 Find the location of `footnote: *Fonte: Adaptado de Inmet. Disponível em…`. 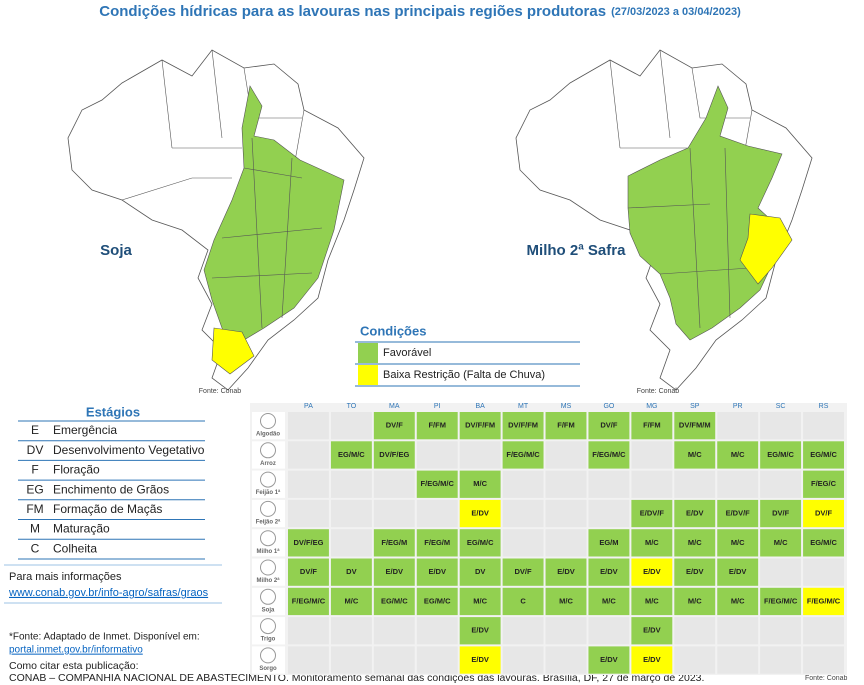

footnote: *Fonte: Adaptado de Inmet. Disponível em… is located at coordinates (104, 637).